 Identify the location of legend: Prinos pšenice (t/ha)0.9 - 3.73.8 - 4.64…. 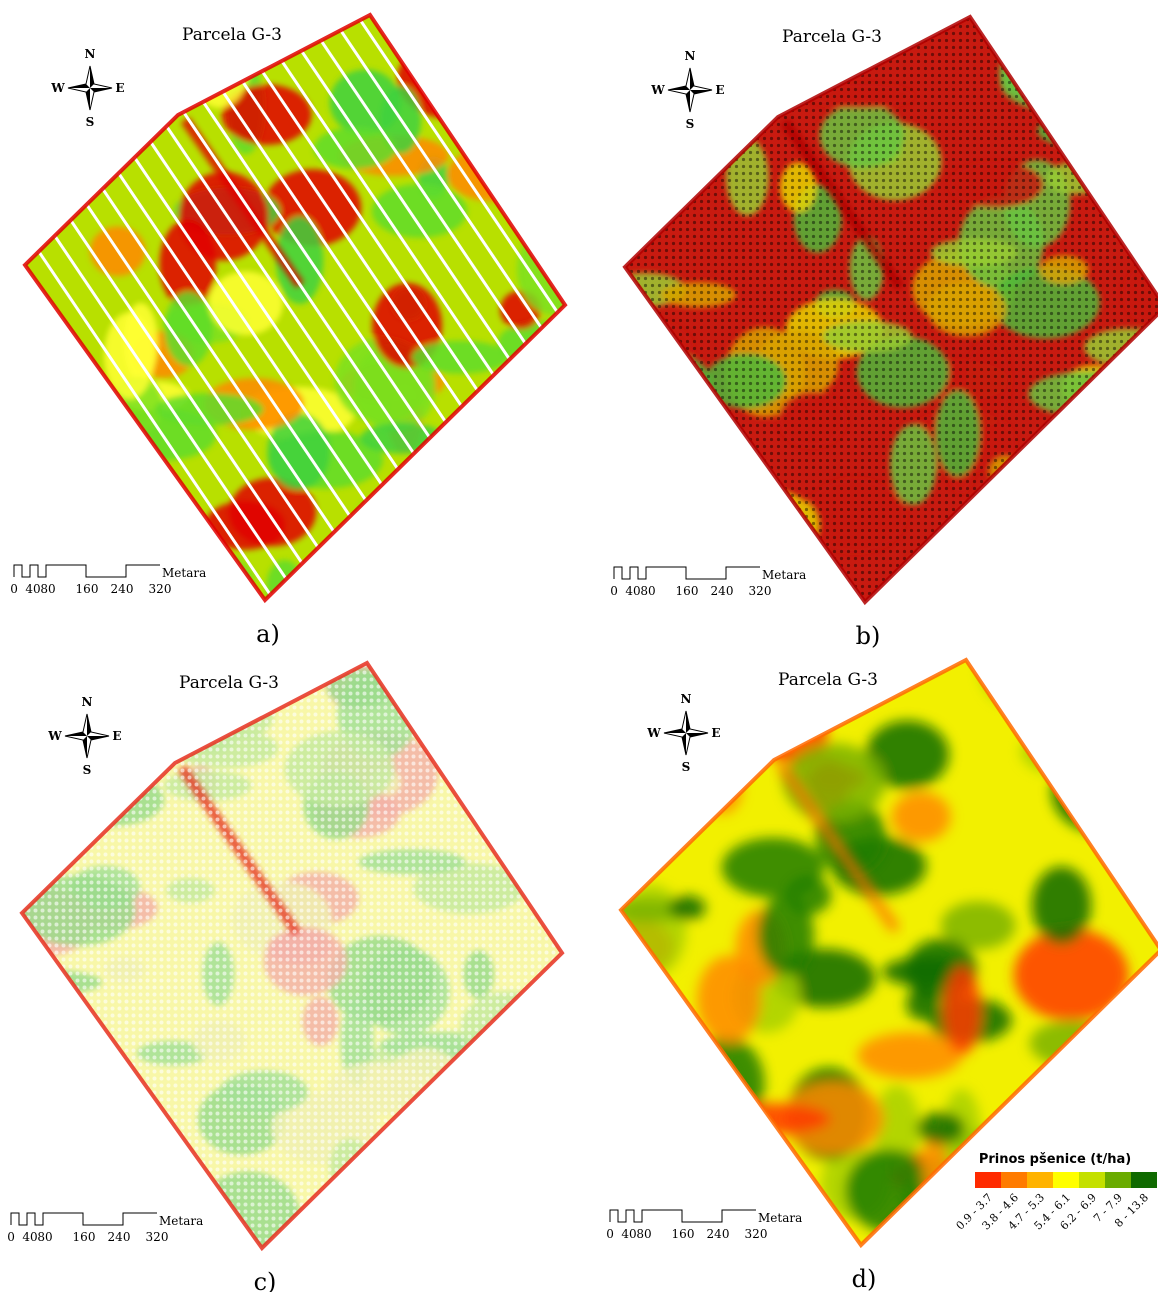
(1055, 1192).